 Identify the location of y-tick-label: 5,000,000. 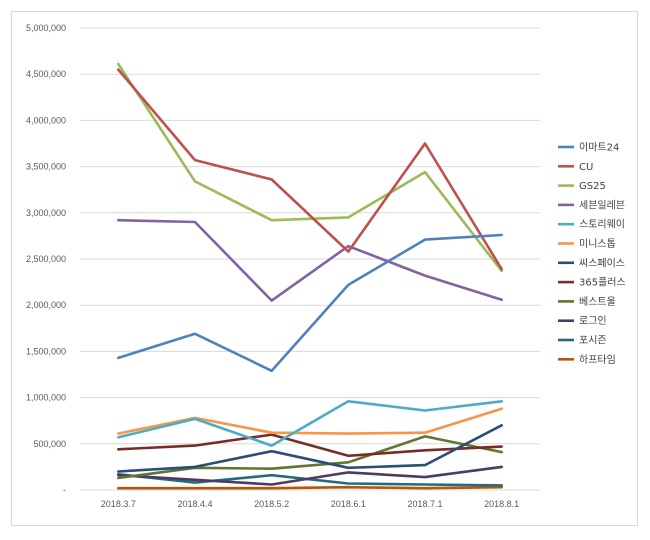
(46, 28).